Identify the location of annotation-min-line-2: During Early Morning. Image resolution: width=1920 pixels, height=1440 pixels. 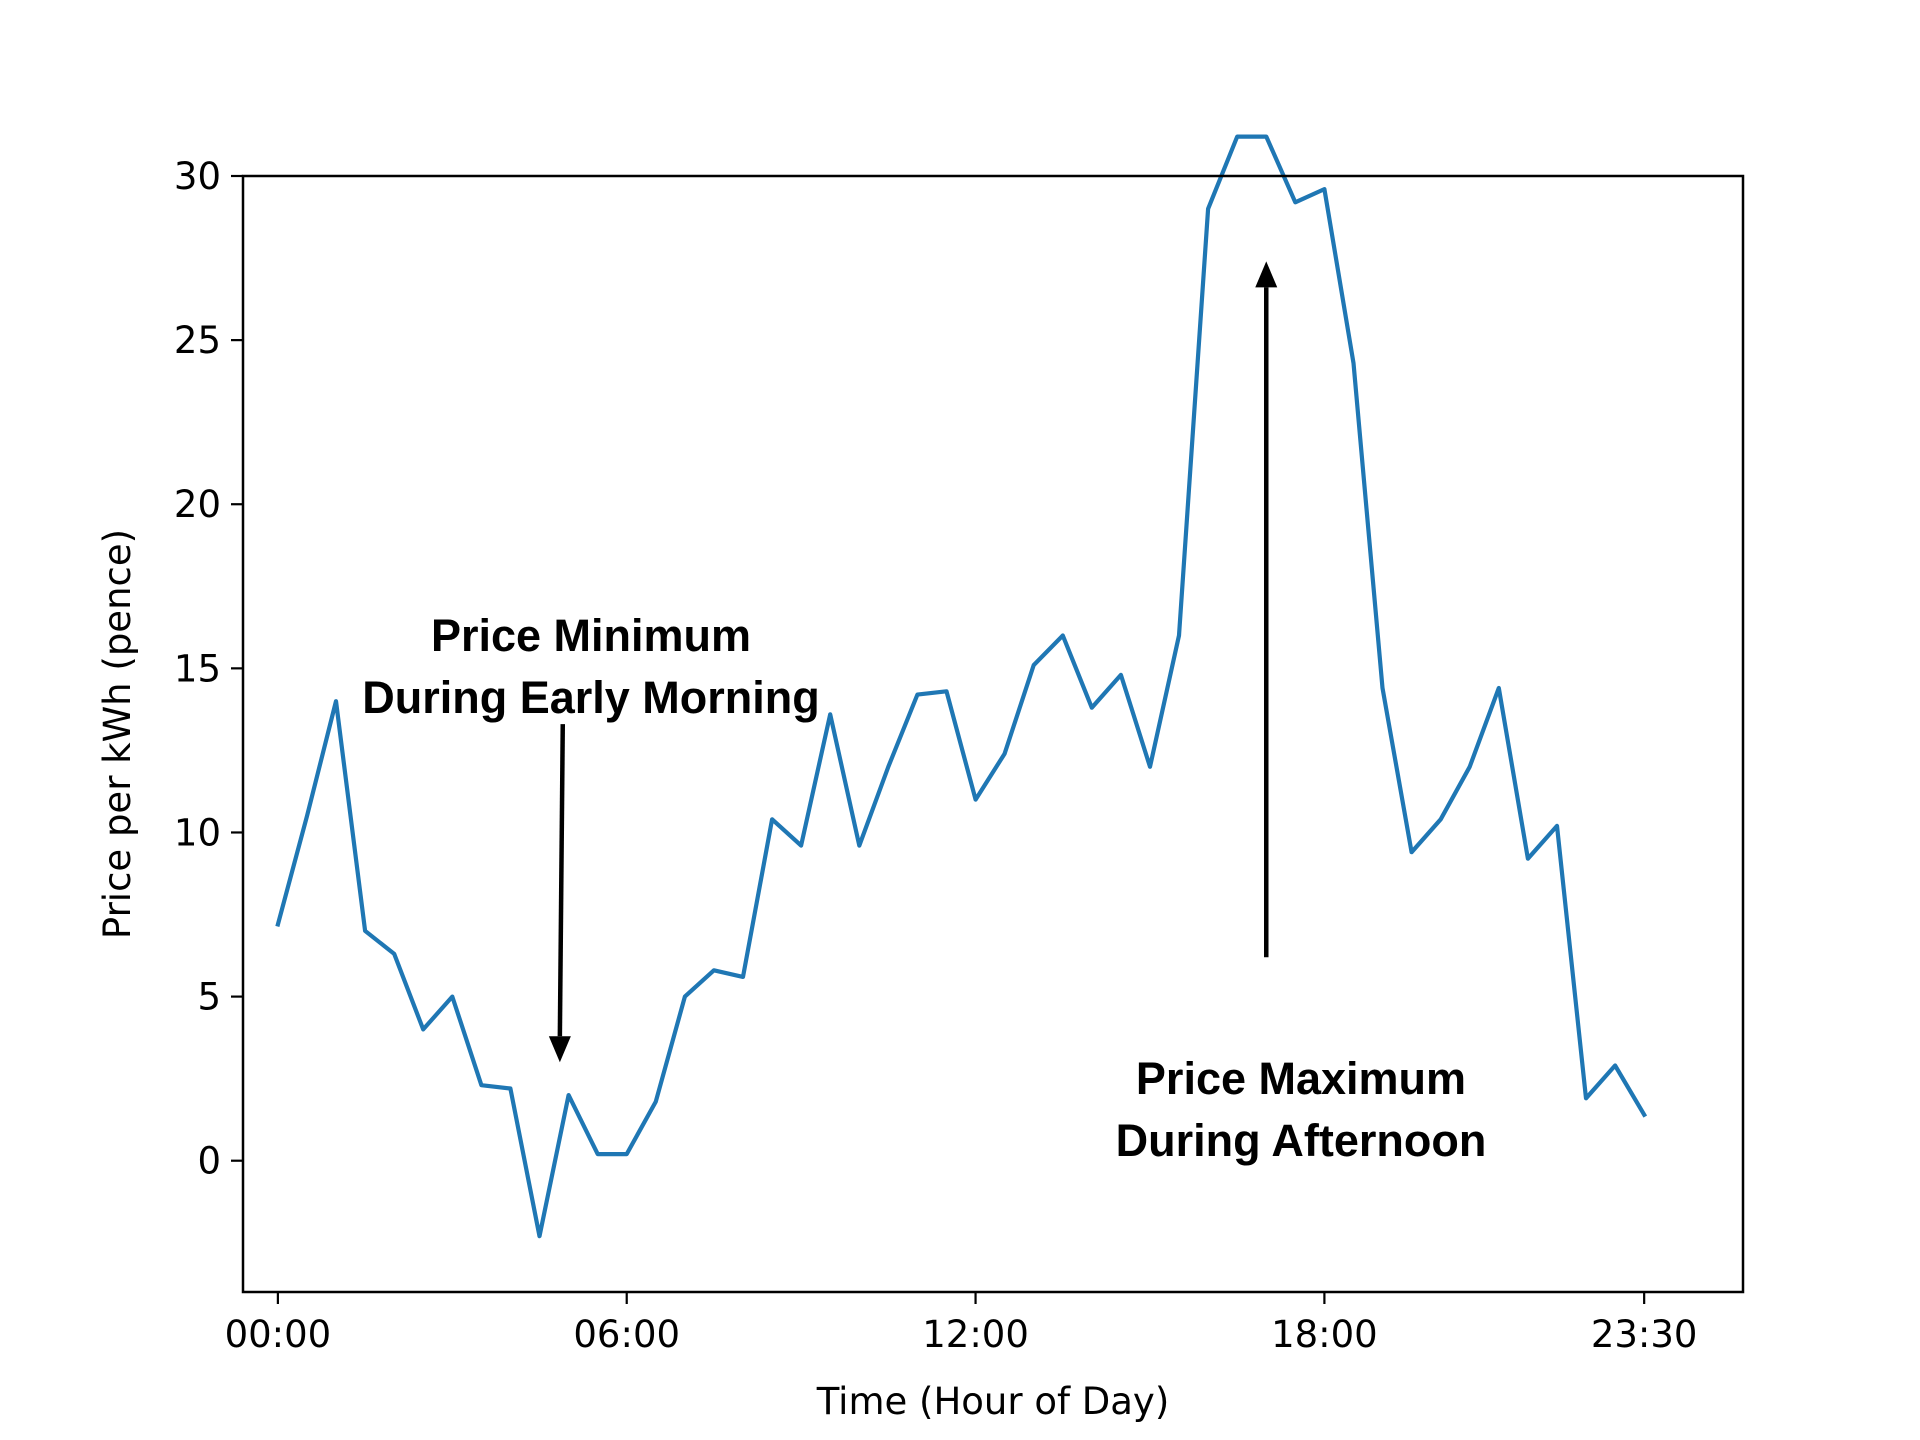
(591, 697).